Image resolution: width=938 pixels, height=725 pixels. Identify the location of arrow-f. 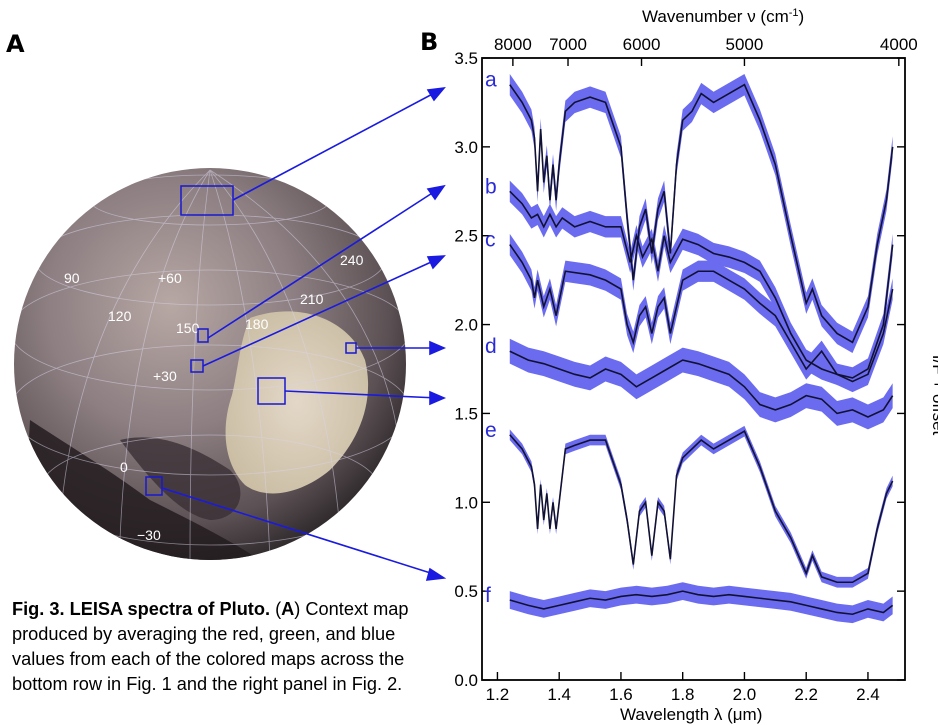
(301, 532).